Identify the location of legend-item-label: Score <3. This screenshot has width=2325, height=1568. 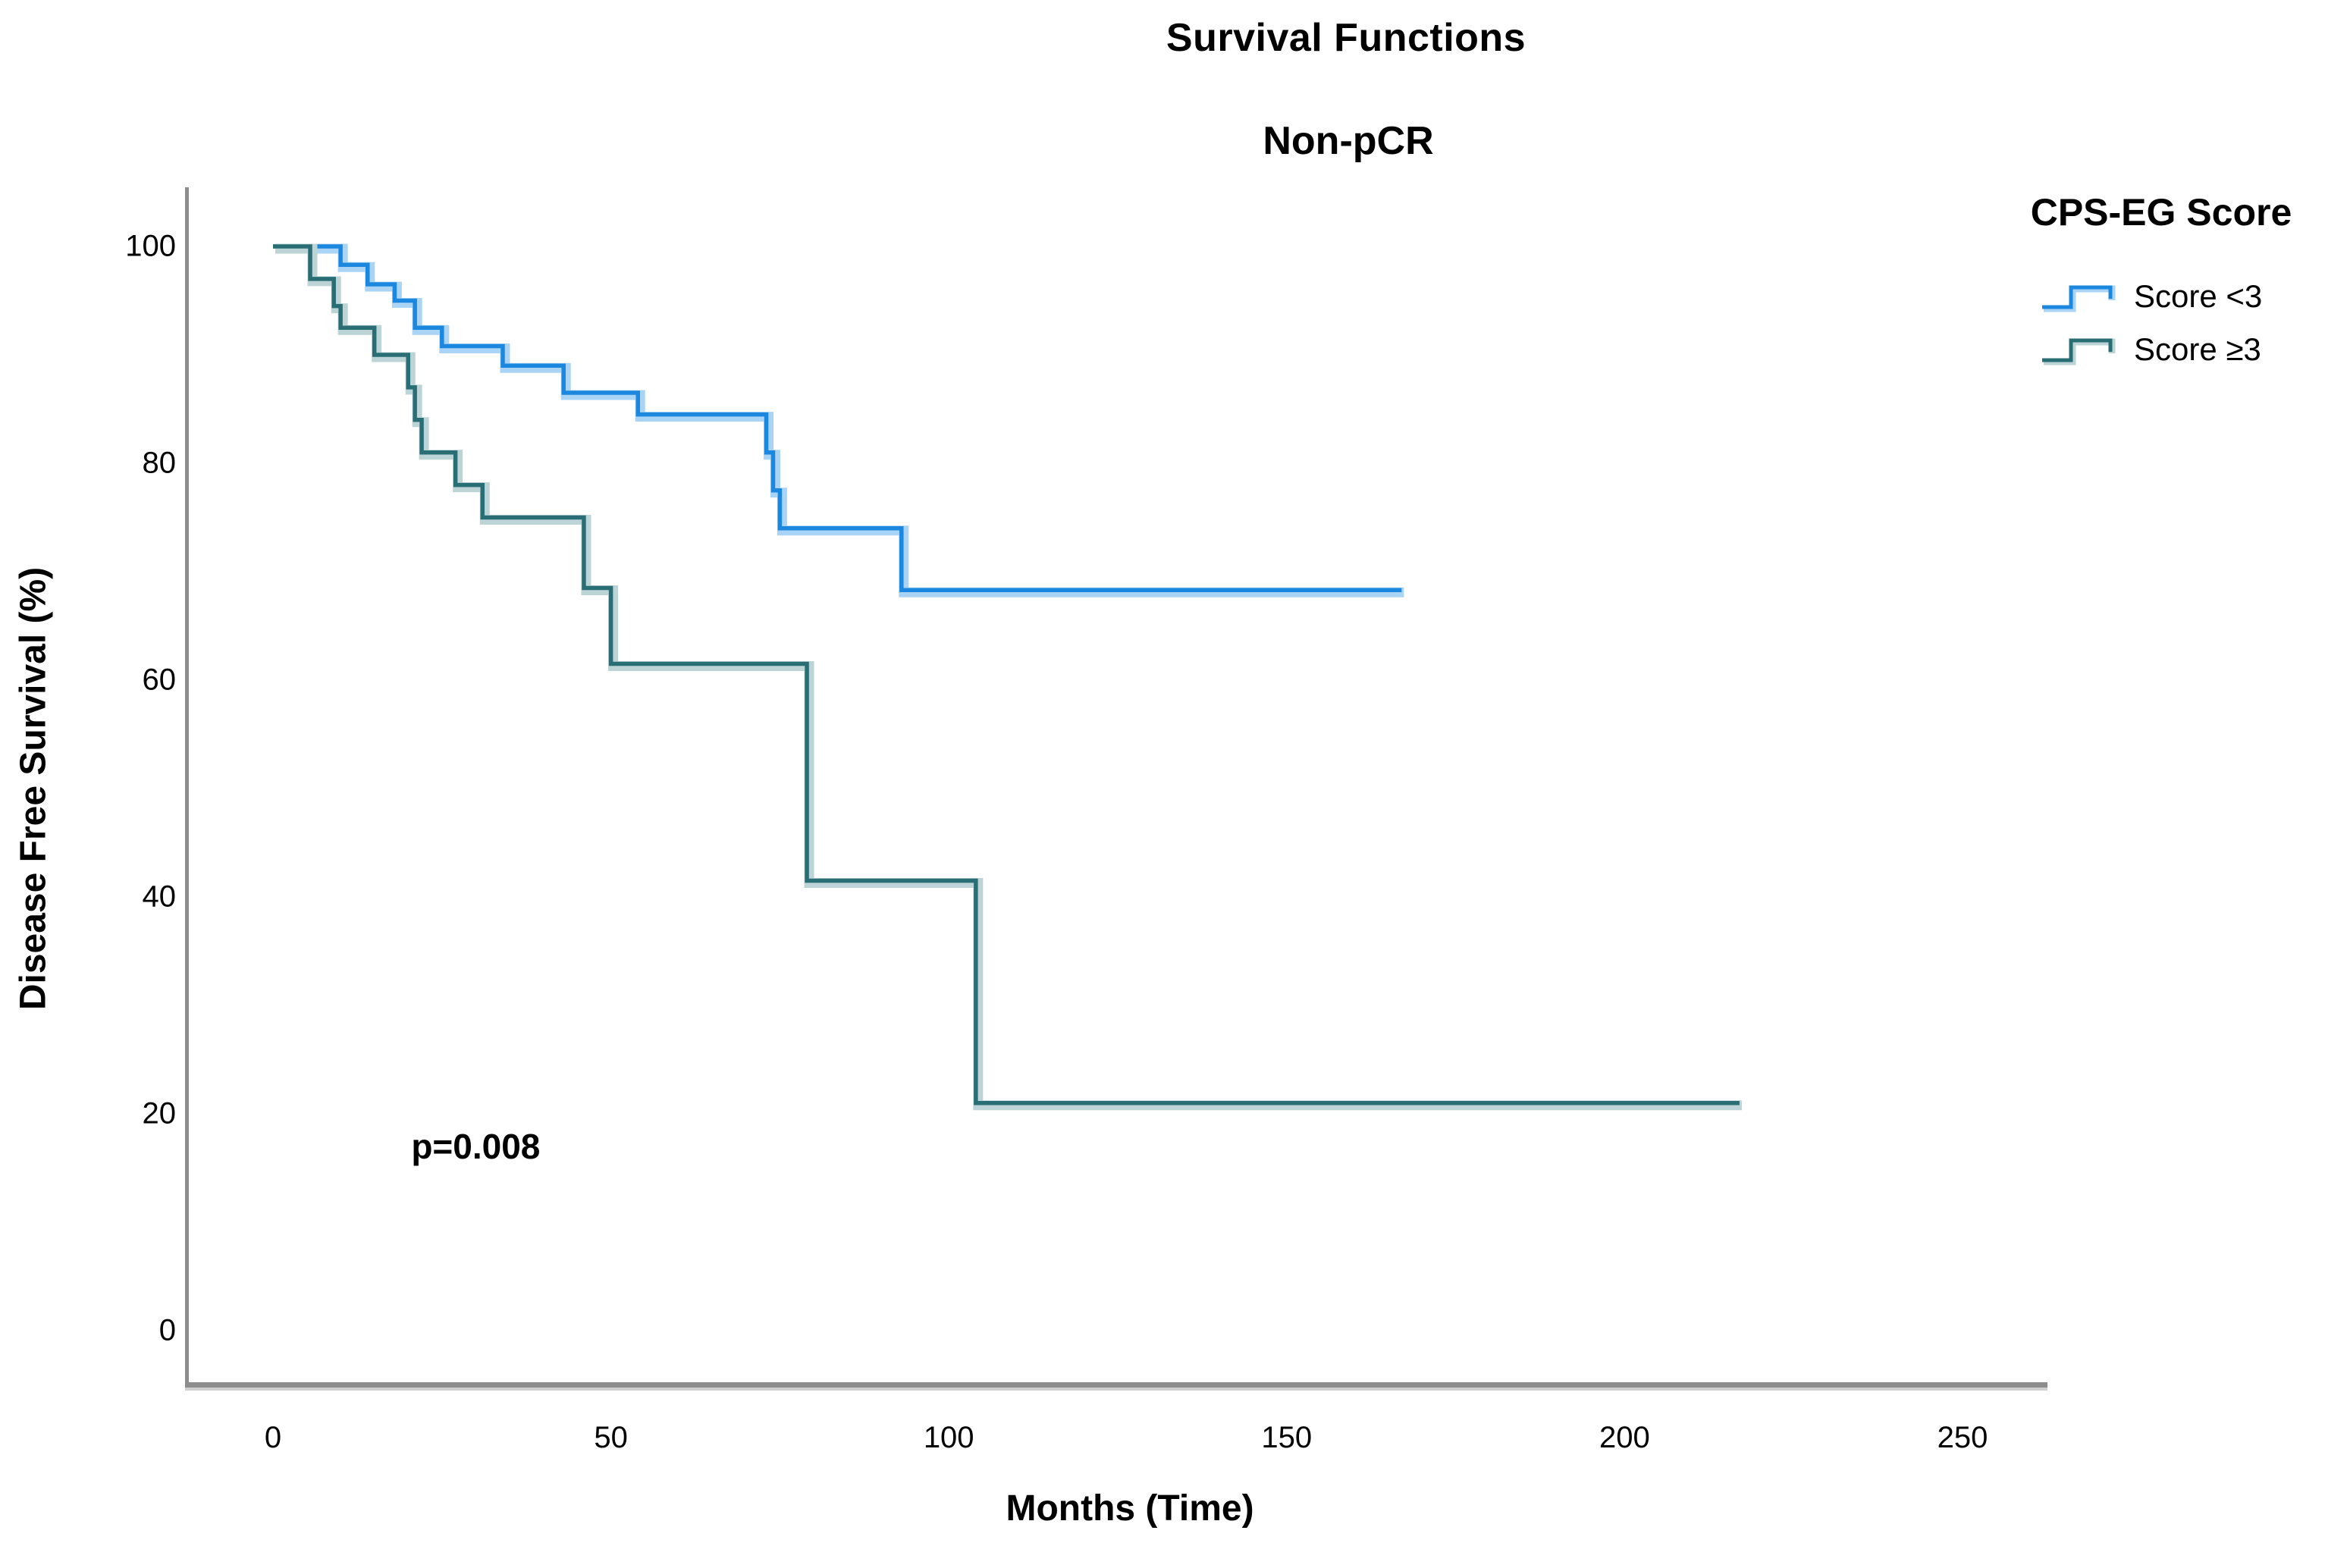
(2198, 296).